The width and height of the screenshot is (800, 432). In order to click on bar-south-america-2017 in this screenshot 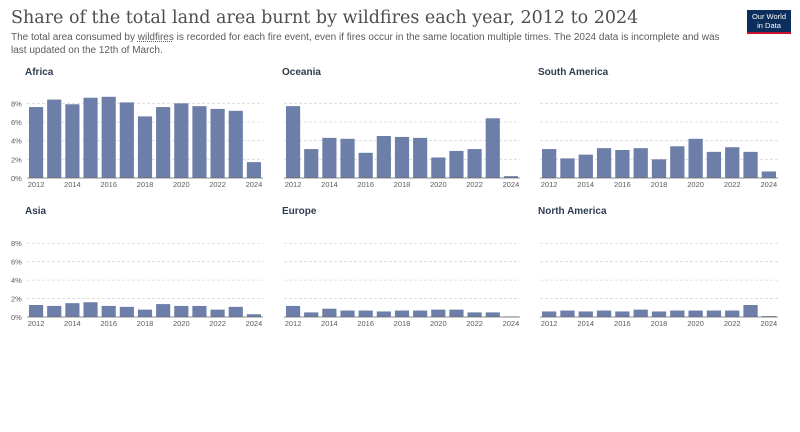, I will do `click(640, 163)`.